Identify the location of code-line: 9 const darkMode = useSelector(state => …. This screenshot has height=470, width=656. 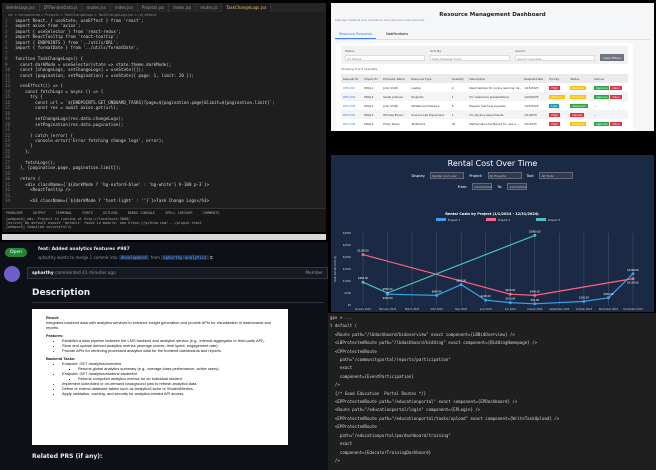
(165, 64).